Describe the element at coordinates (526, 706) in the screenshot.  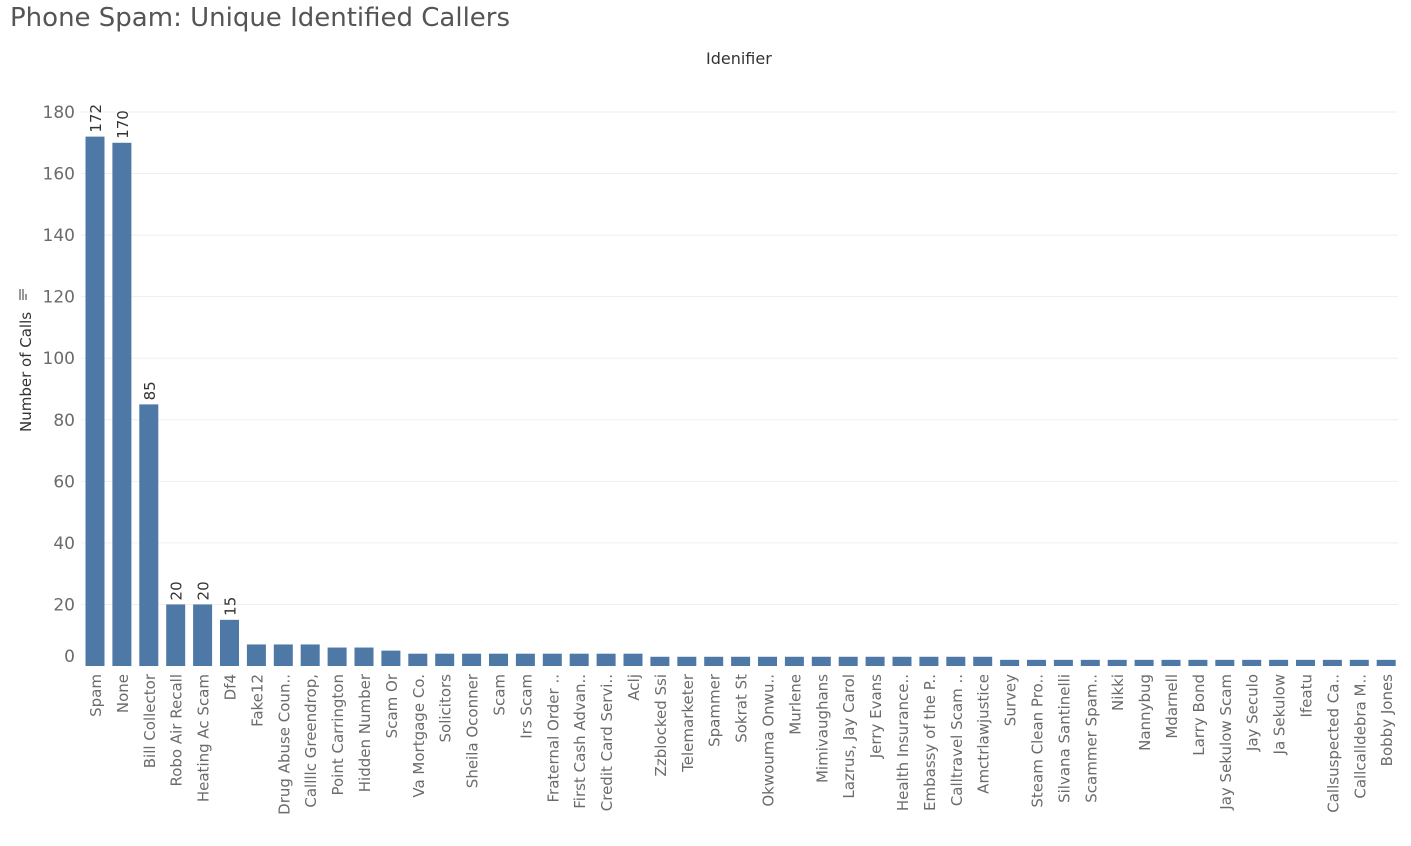
I see `x-category-label: Irs Scam` at that location.